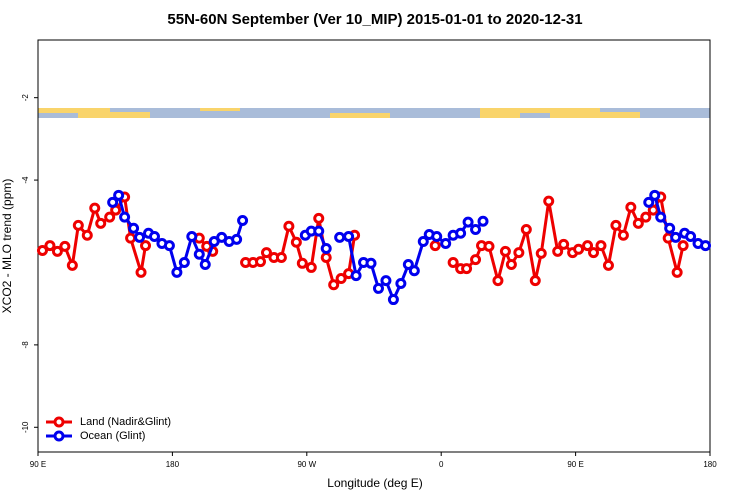 The height and width of the screenshot is (500, 750). What do you see at coordinates (25, 180) in the screenshot?
I see `y-tick-label: -4` at bounding box center [25, 180].